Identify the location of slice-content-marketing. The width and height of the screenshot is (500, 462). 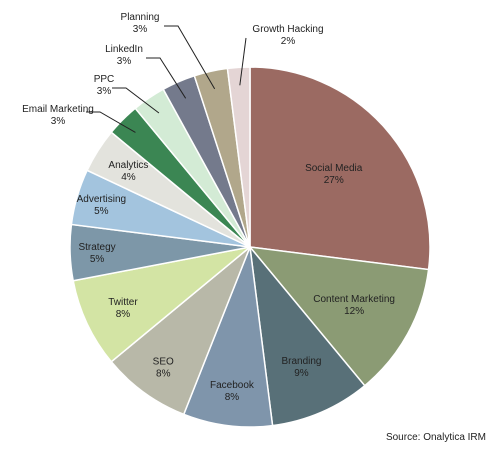
(339, 316).